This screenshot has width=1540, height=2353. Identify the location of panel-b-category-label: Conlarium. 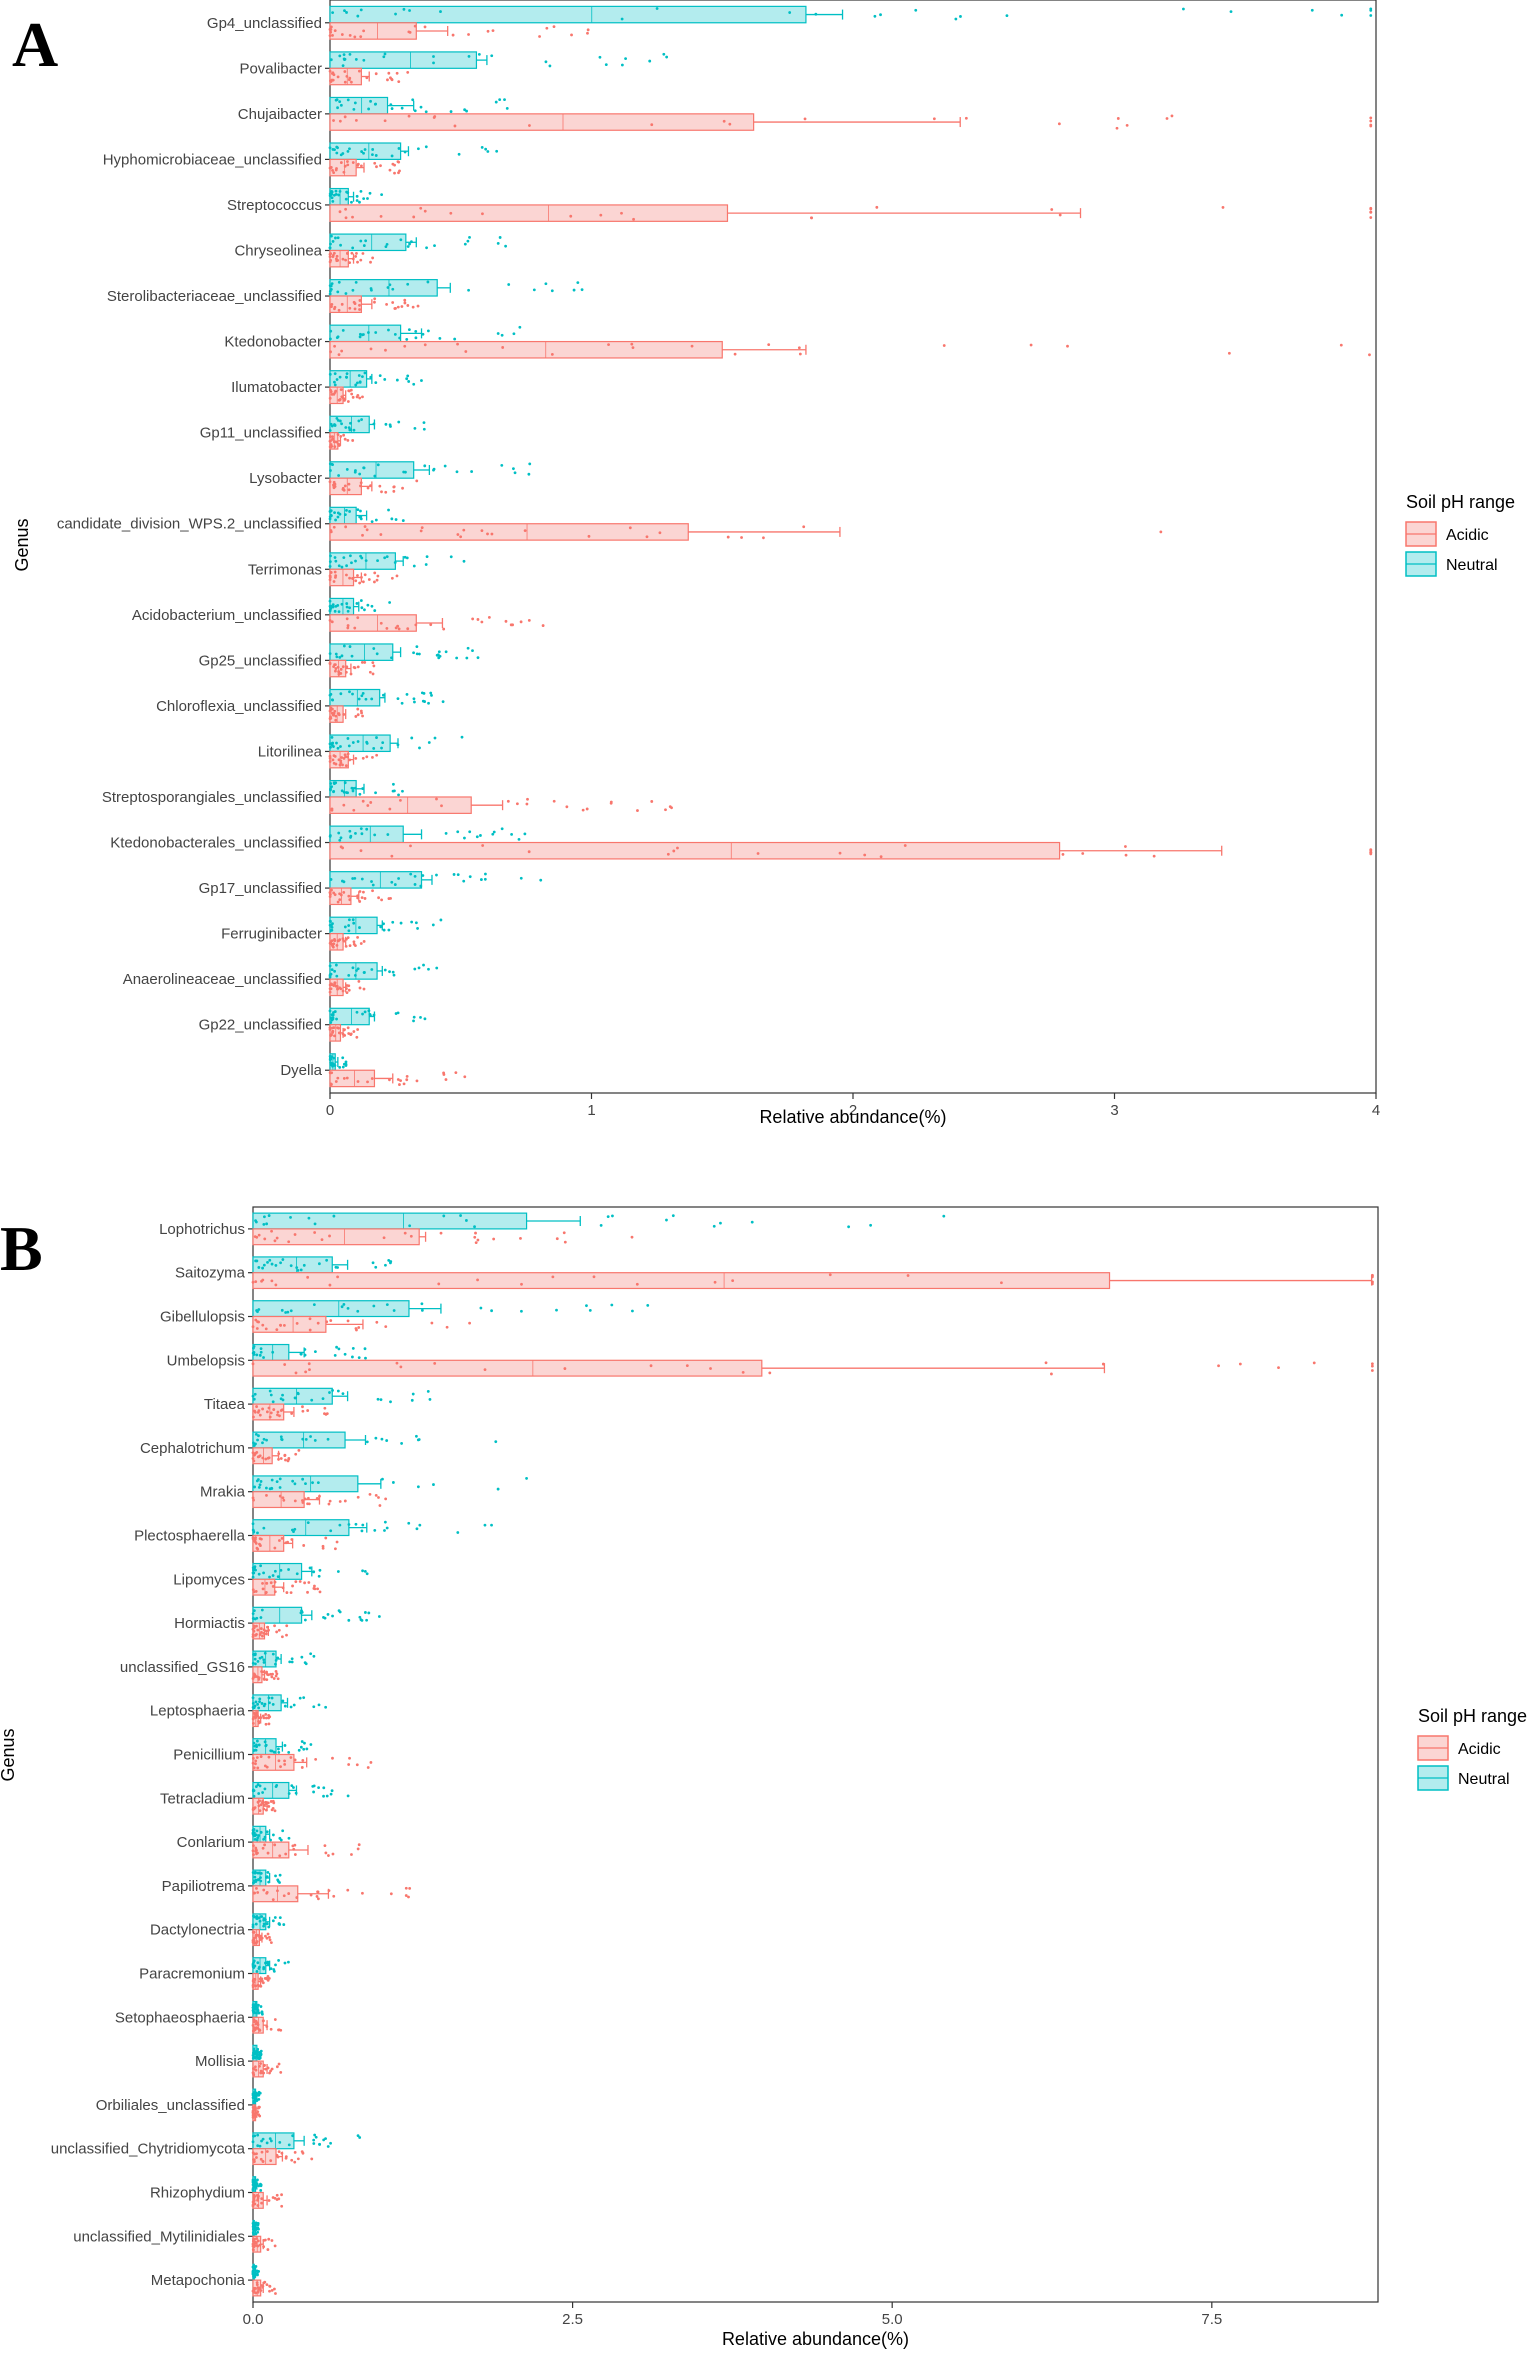
(211, 1842).